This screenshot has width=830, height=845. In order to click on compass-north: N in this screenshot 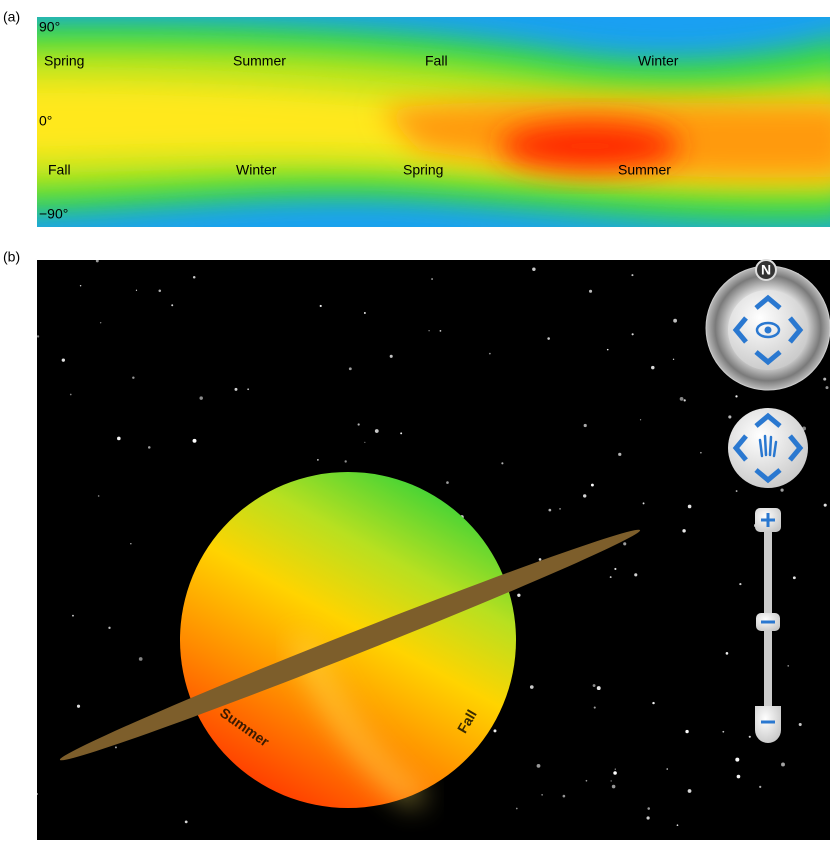, I will do `click(766, 270)`.